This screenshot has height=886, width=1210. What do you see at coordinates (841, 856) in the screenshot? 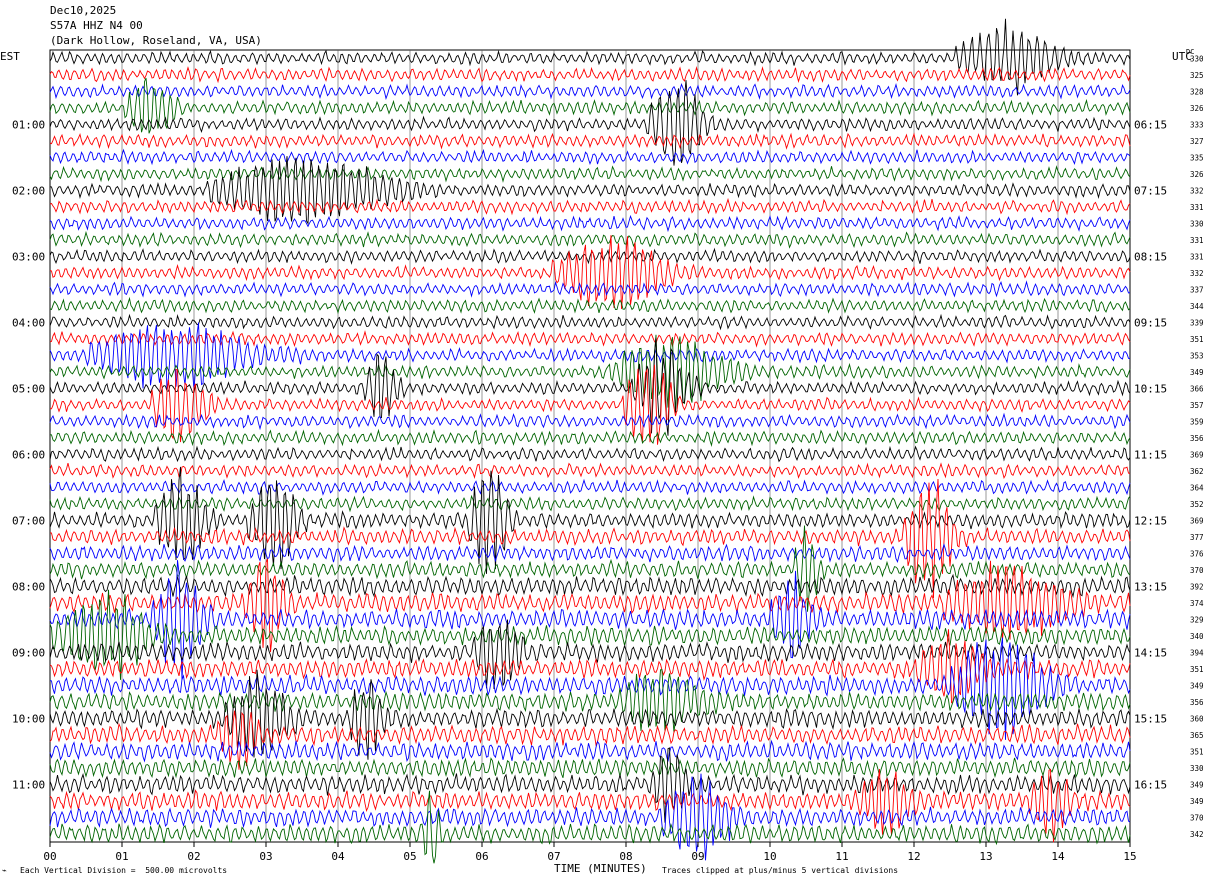
I see `x-tick-label: 11` at bounding box center [841, 856].